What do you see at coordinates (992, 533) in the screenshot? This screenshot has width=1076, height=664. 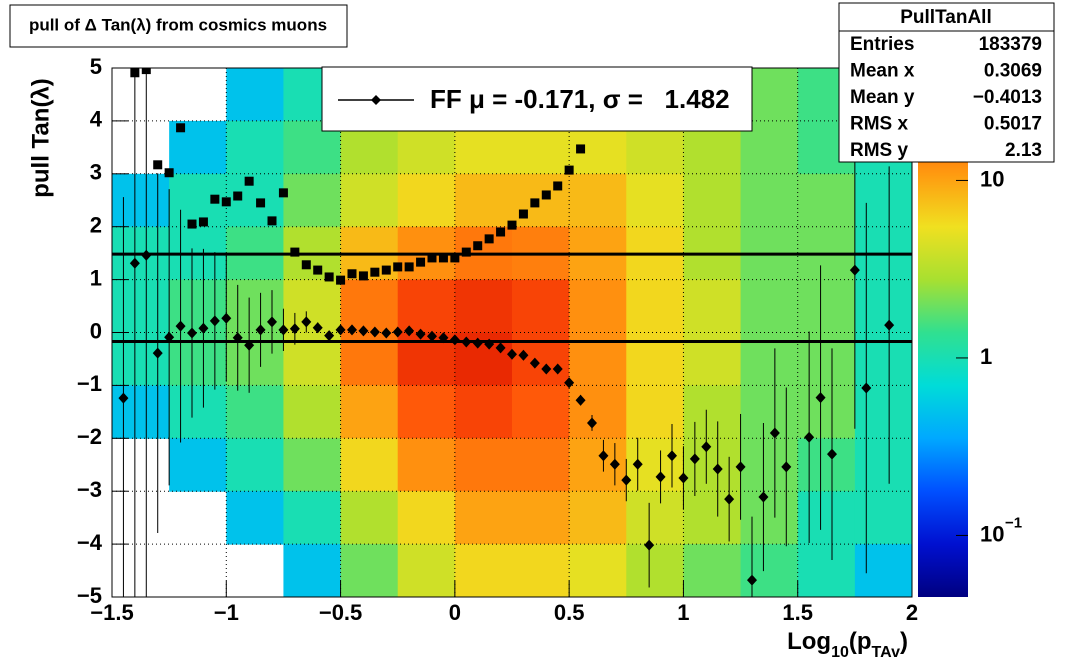 I see `z-tick-label: 10` at bounding box center [992, 533].